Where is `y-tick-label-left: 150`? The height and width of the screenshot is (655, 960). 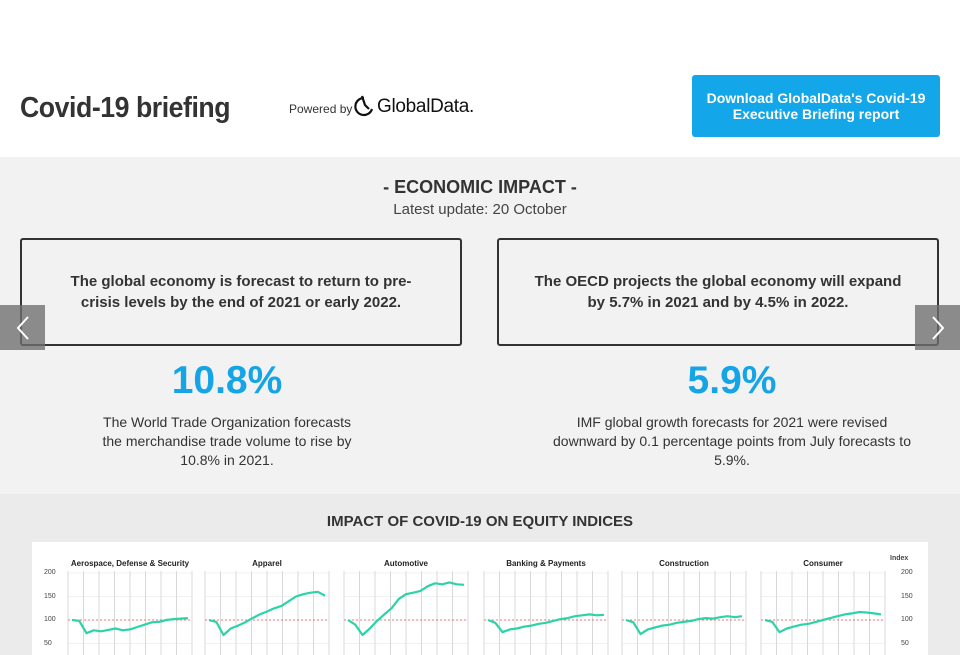
y-tick-label-left: 150 is located at coordinates (50, 596).